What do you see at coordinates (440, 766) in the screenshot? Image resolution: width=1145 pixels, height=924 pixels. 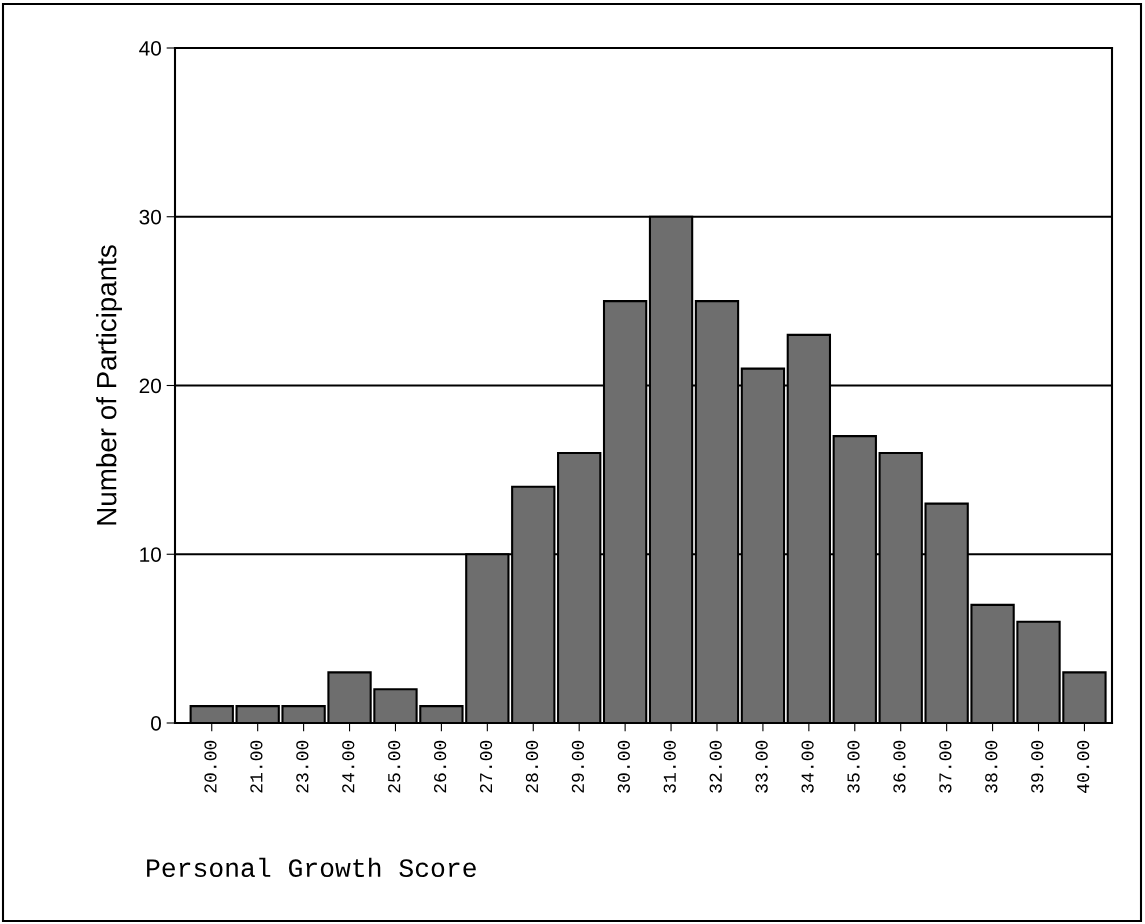 I see `x-tick-label: 26.00` at bounding box center [440, 766].